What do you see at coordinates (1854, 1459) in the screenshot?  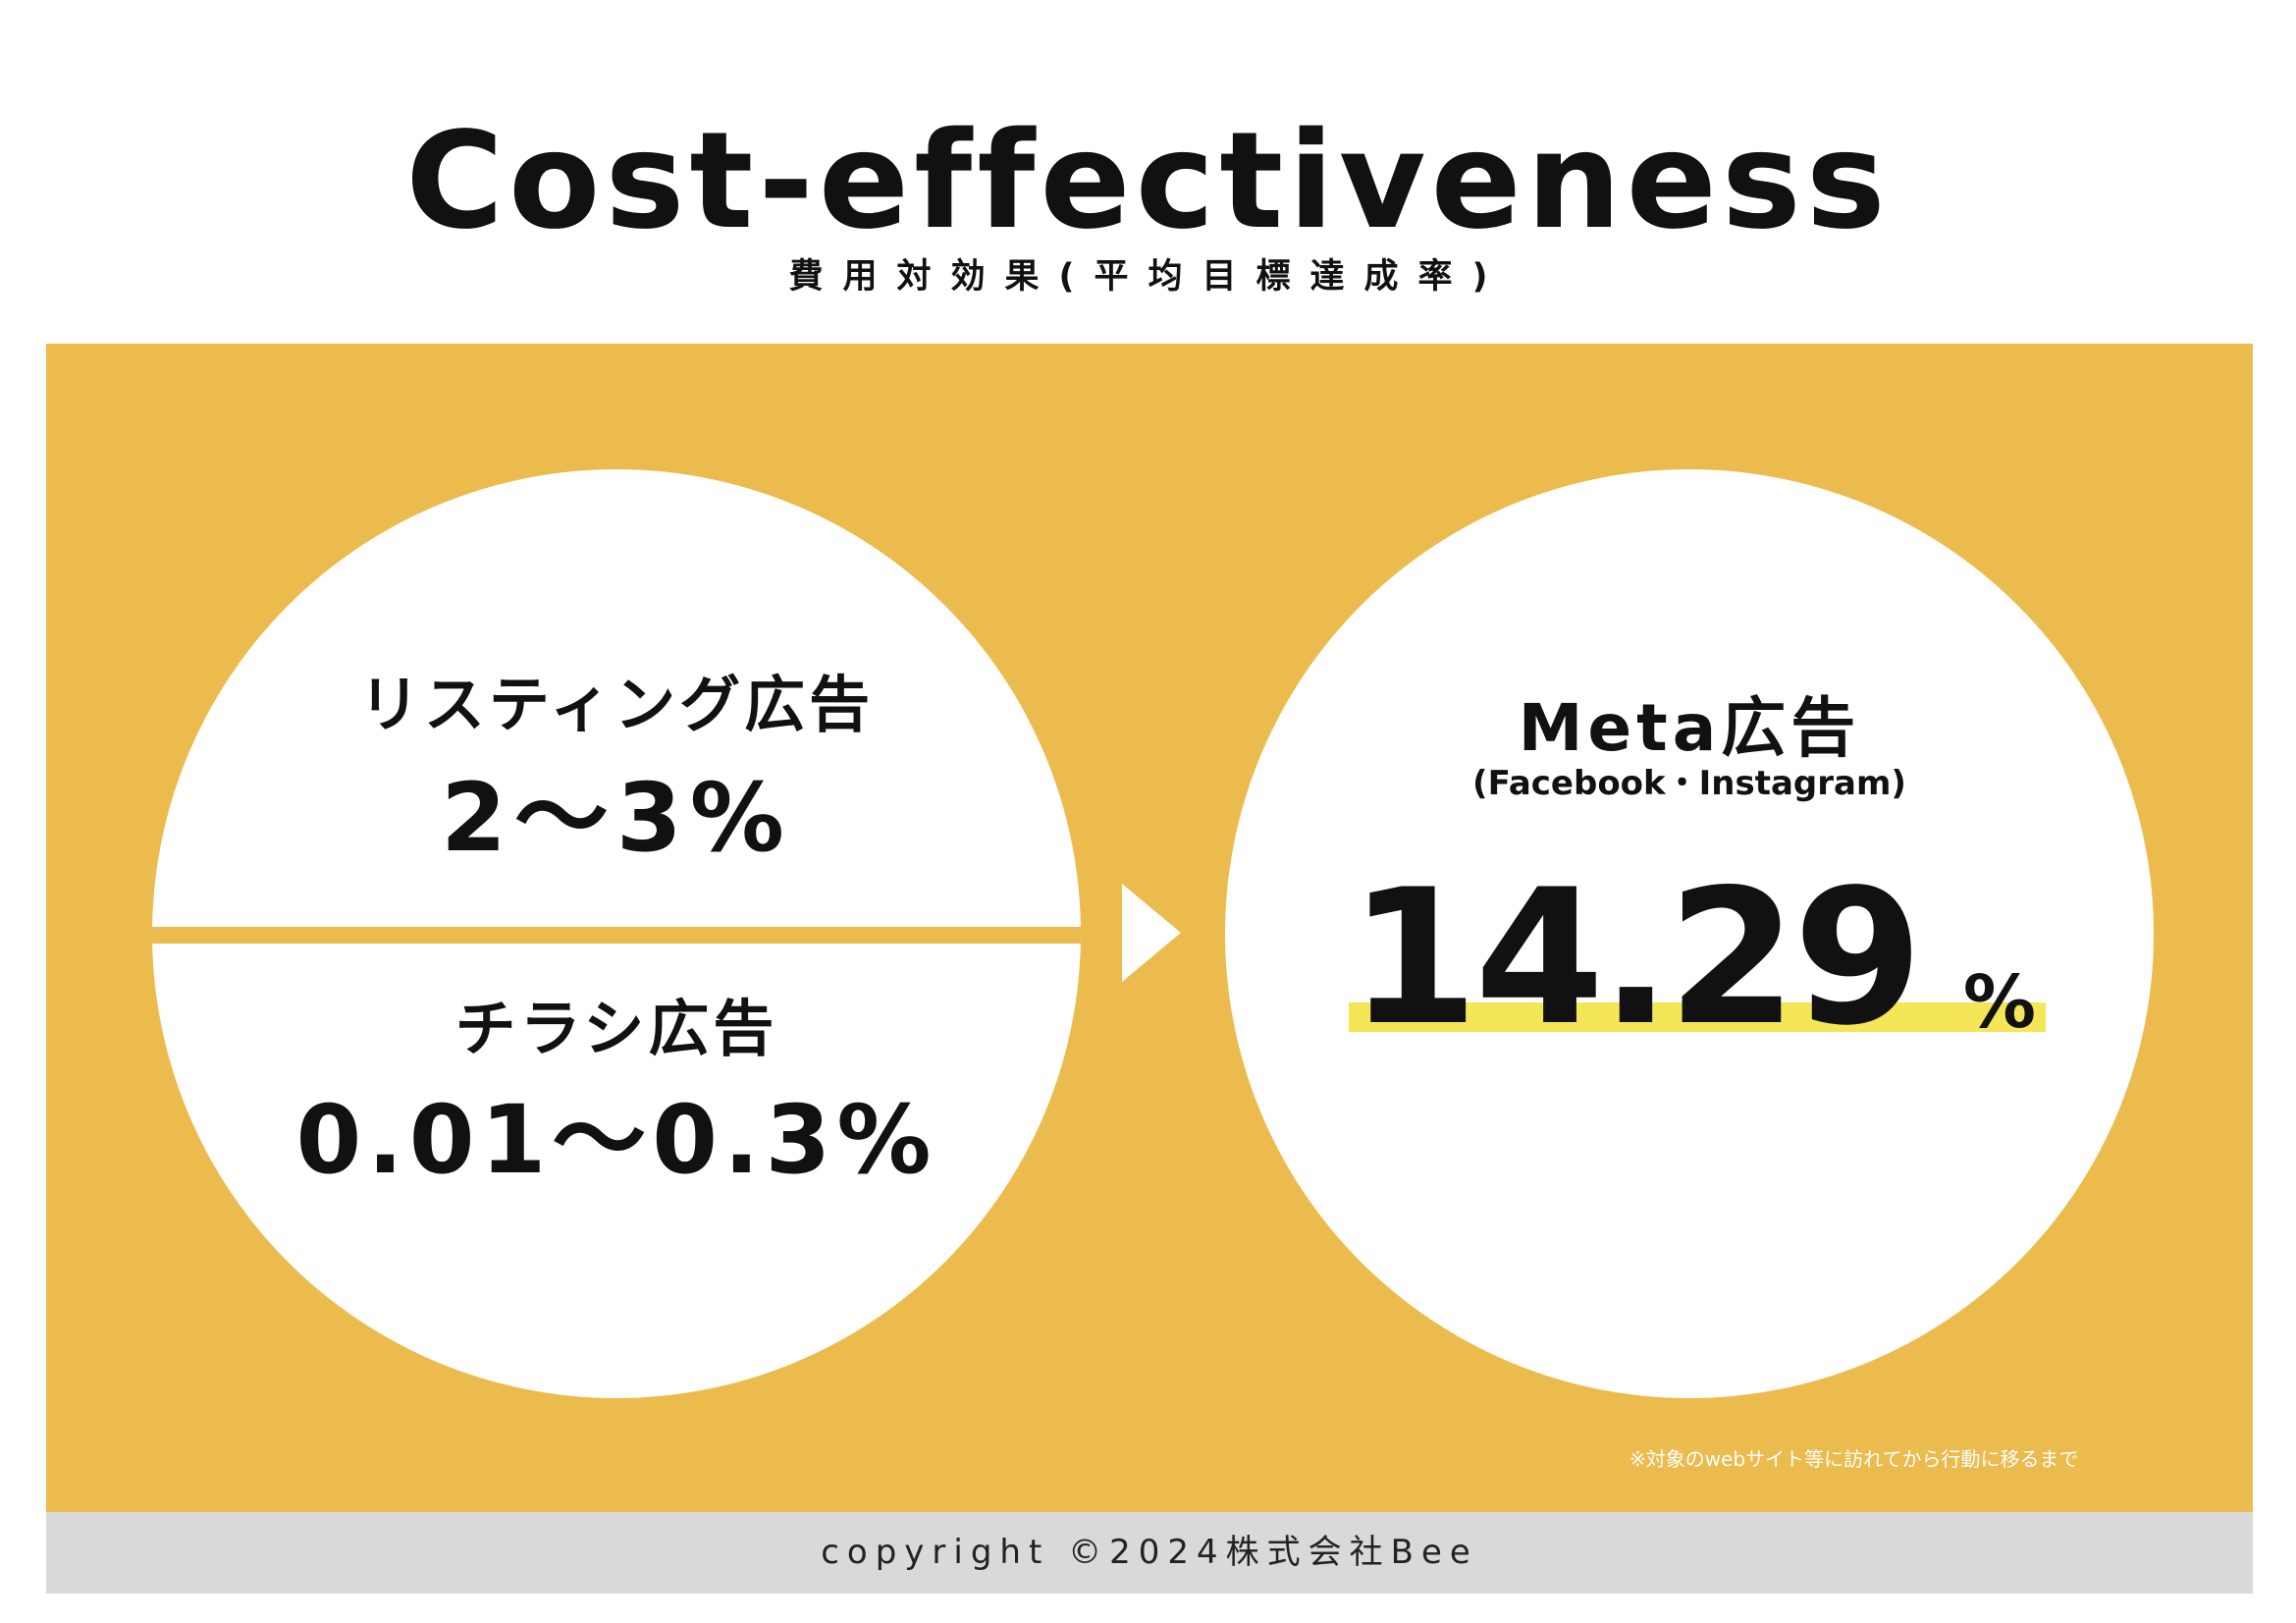 I see `footnote: ※対象のwebサイト等に訪れてから行動に移るまで` at bounding box center [1854, 1459].